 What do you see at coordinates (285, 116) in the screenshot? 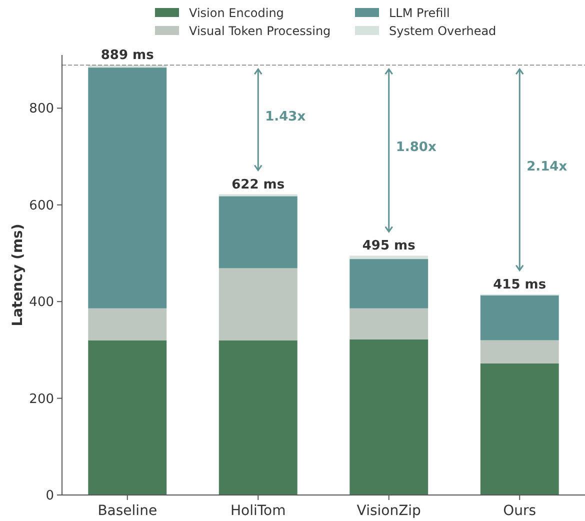
I see `annotation: 1.43x` at bounding box center [285, 116].